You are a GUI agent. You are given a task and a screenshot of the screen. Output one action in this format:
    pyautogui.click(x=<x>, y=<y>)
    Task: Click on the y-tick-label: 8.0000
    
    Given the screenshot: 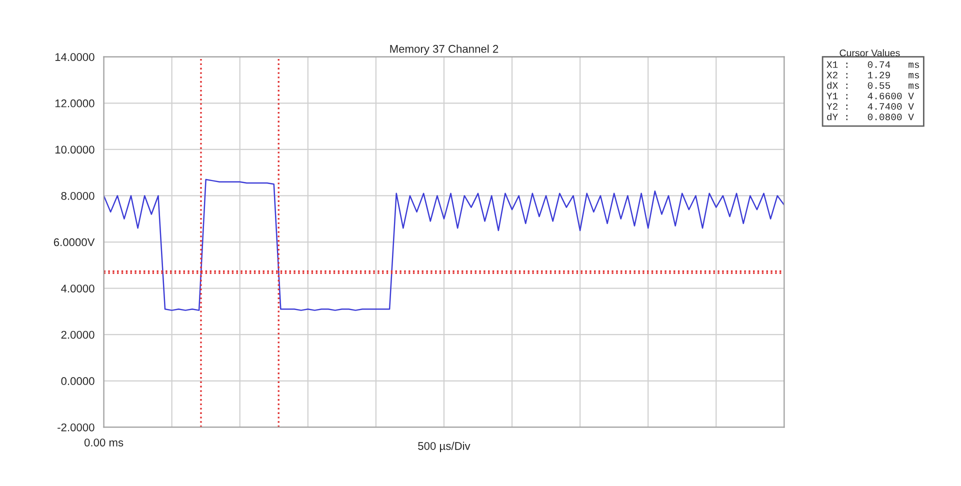 What is the action you would take?
    pyautogui.click(x=77, y=196)
    